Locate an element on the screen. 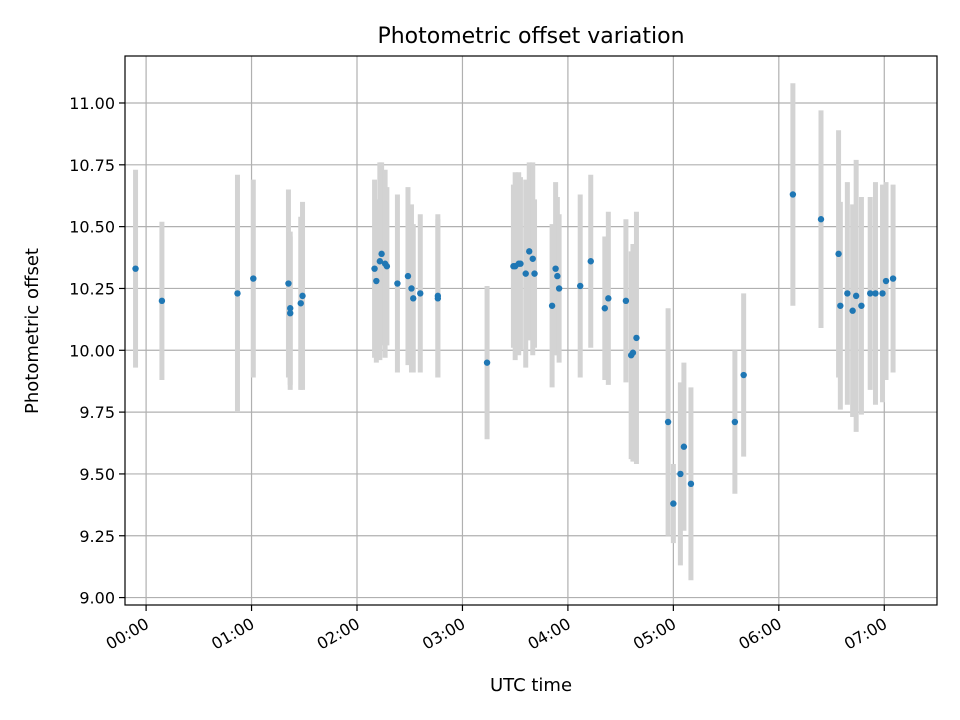 The width and height of the screenshot is (960, 720). y-tick-label: 9.75 is located at coordinates (97, 412).